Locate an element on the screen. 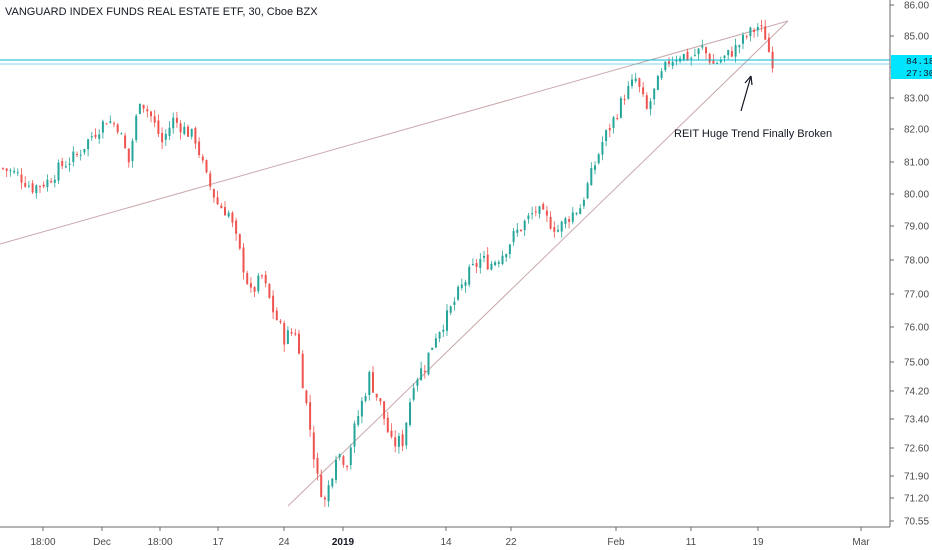  price-tick-label: 73.40 is located at coordinates (916, 420).